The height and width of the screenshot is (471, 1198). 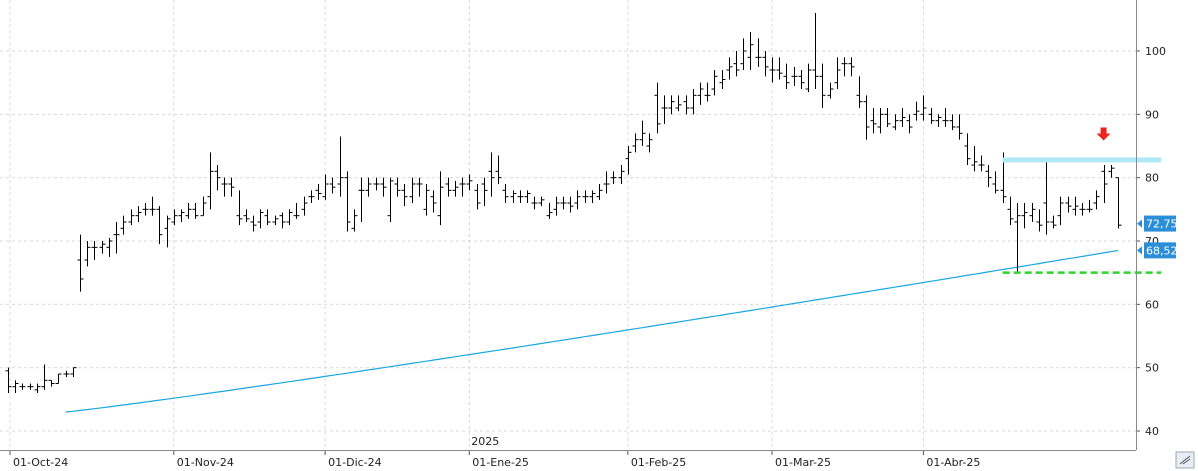 What do you see at coordinates (1162, 224) in the screenshot?
I see `current-price-label-text: 72,75` at bounding box center [1162, 224].